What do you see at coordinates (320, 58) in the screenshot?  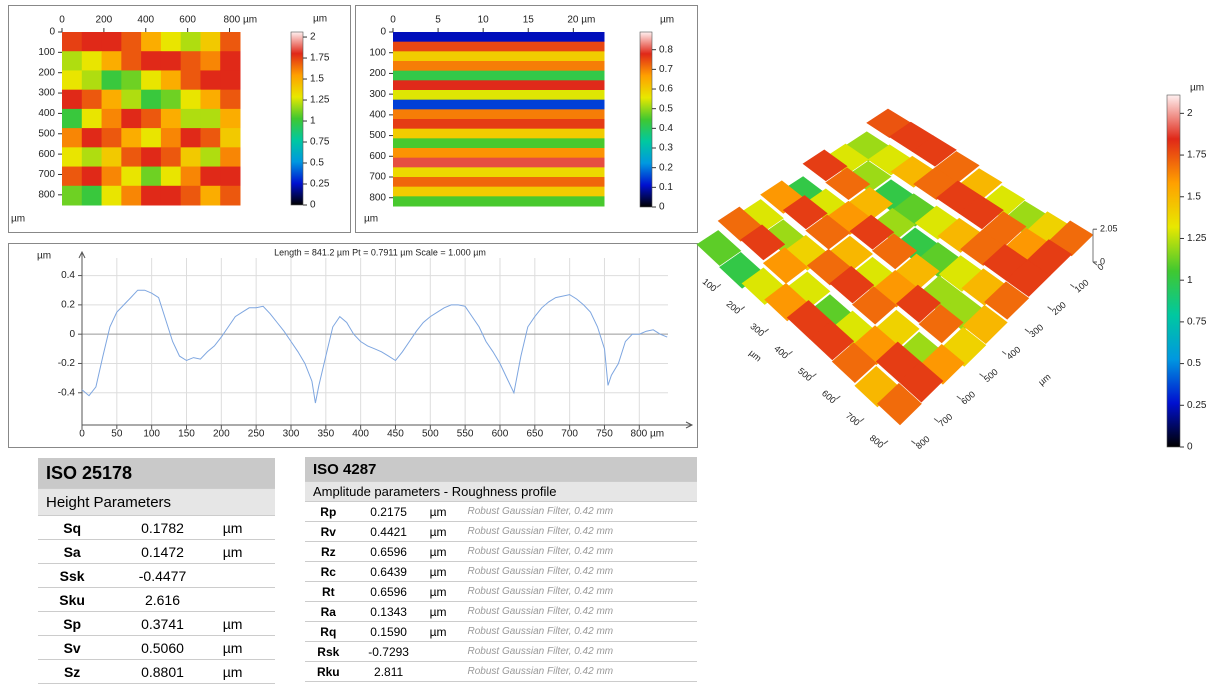 I see `colorbar-tick-label: 1.75` at bounding box center [320, 58].